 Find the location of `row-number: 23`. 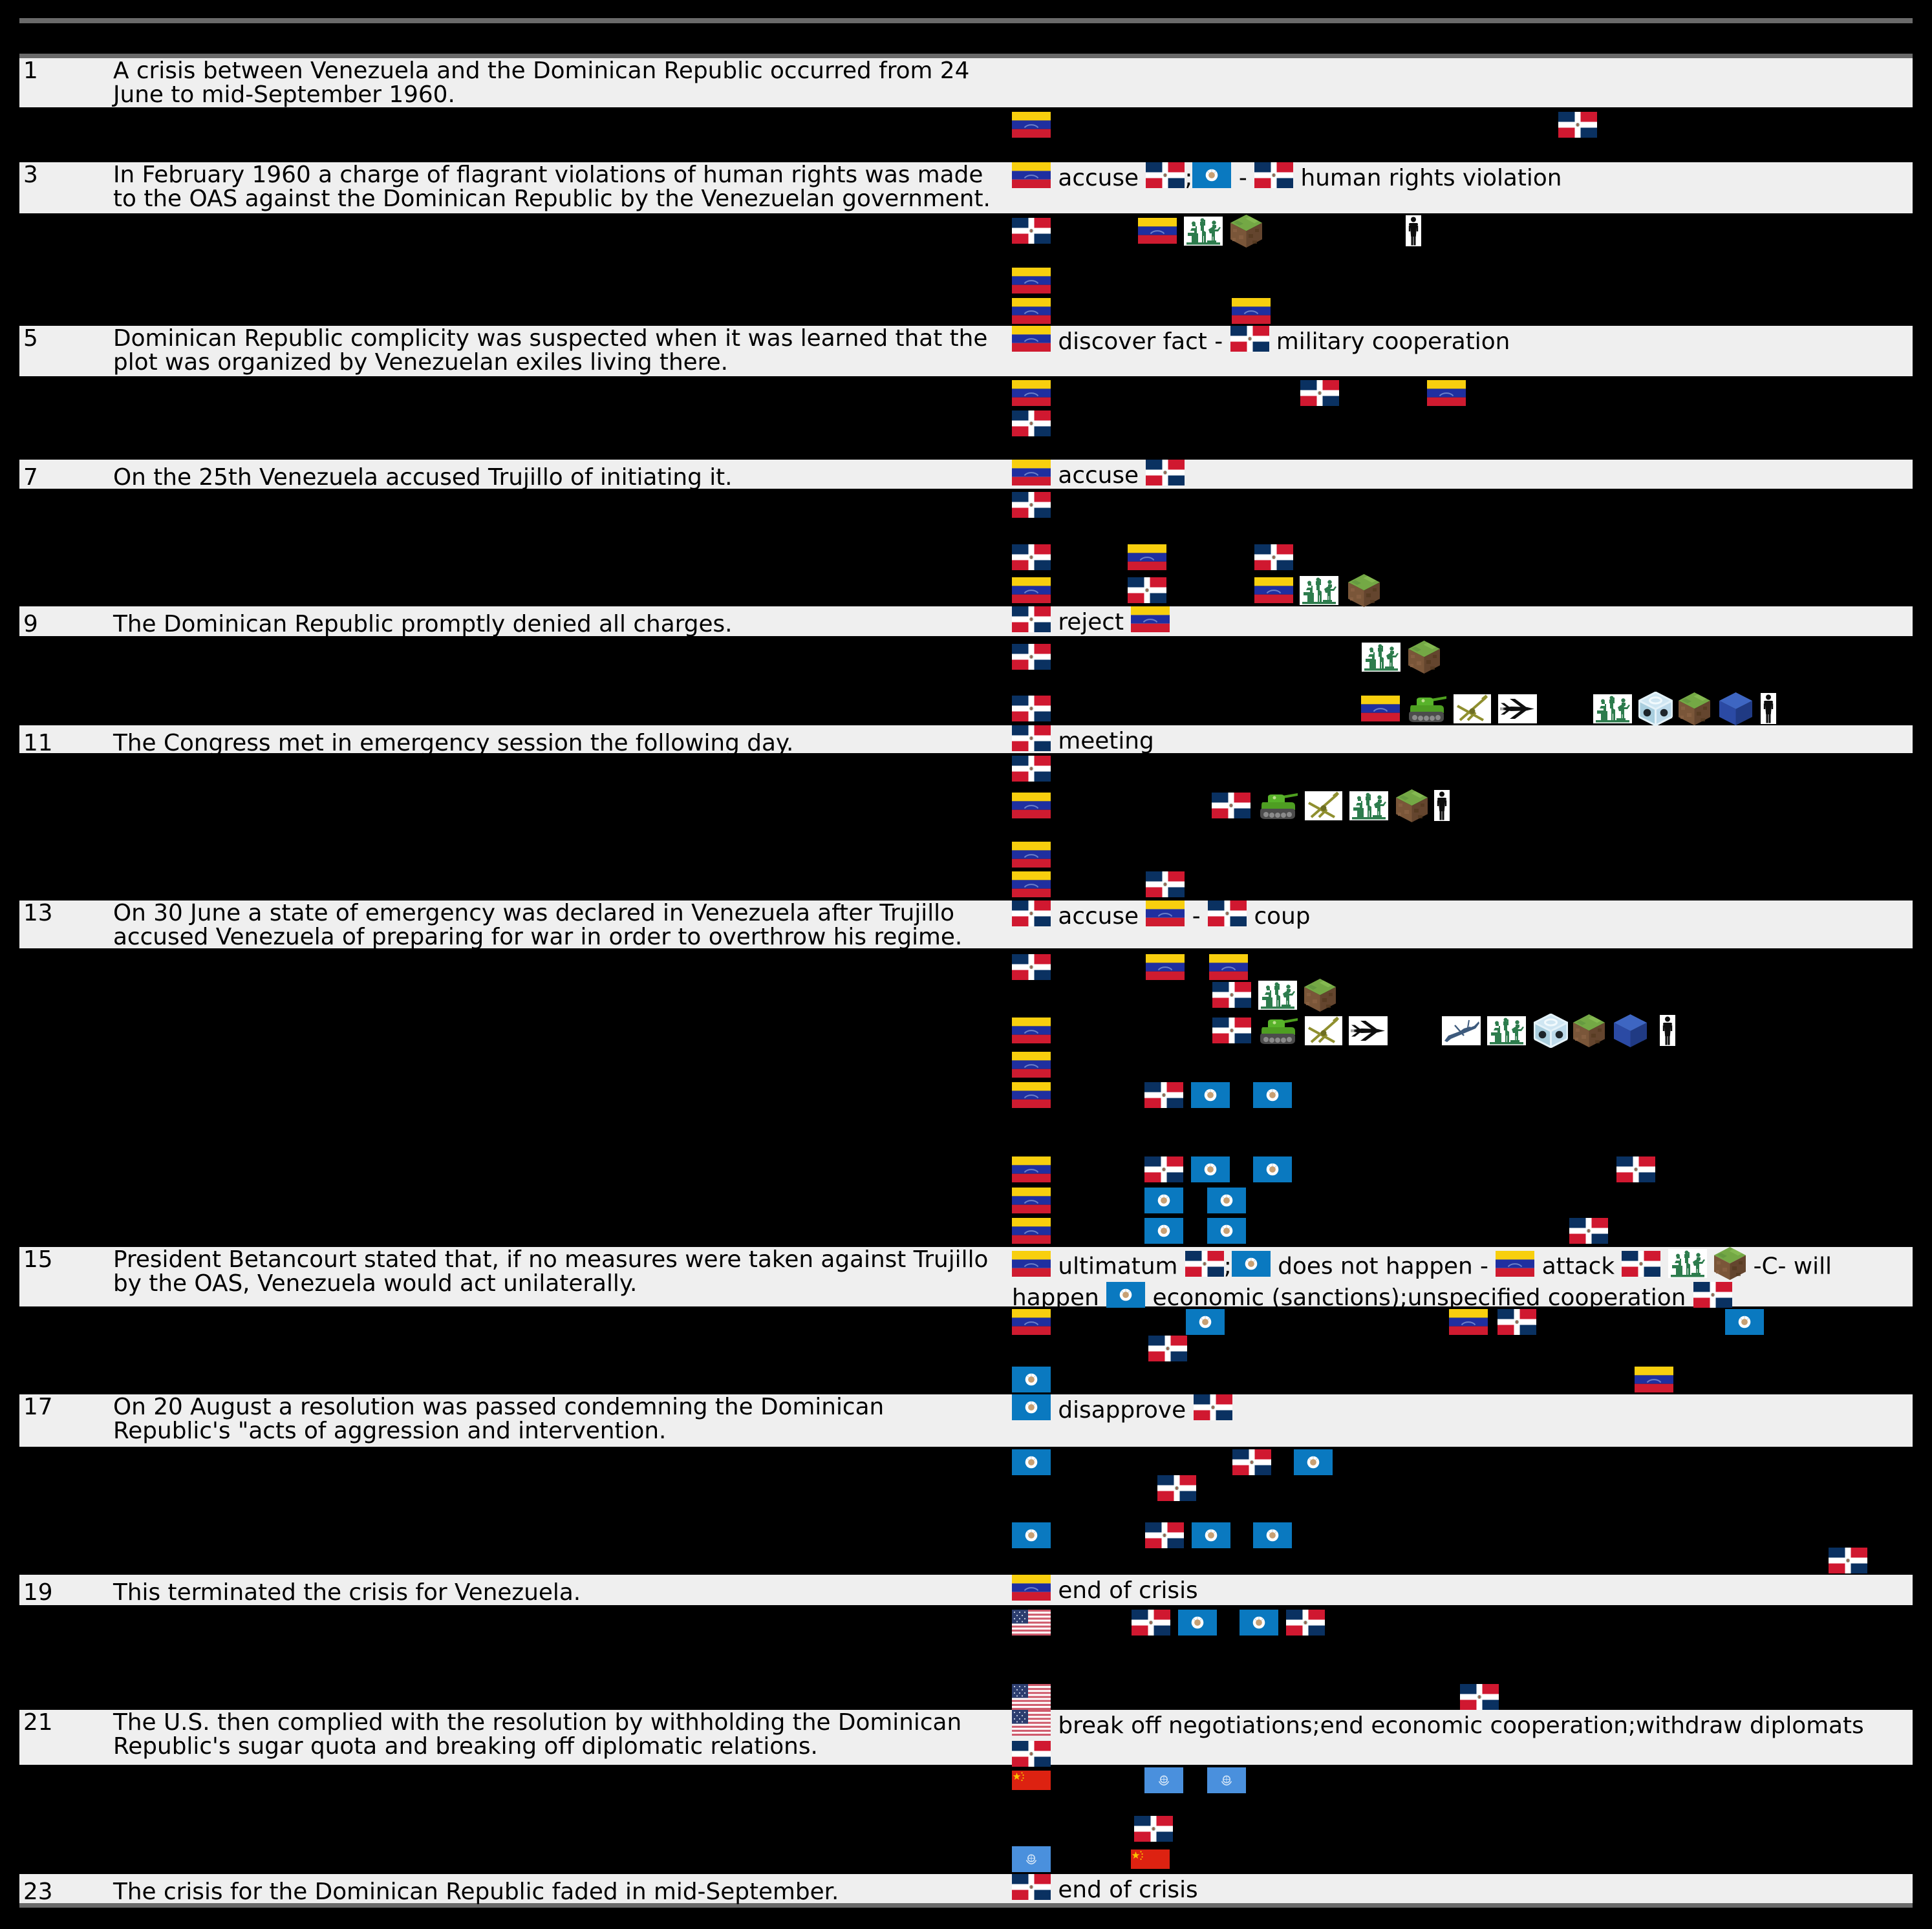

row-number: 23 is located at coordinates (38, 1892).